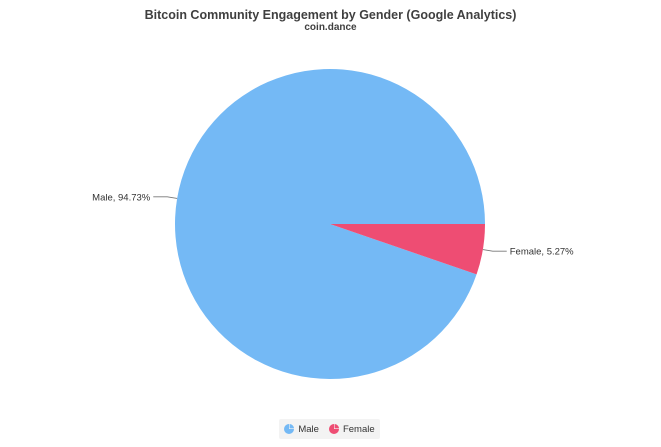  Describe the element at coordinates (330, 27) in the screenshot. I see `chart-subtitle: coin.dance` at that location.